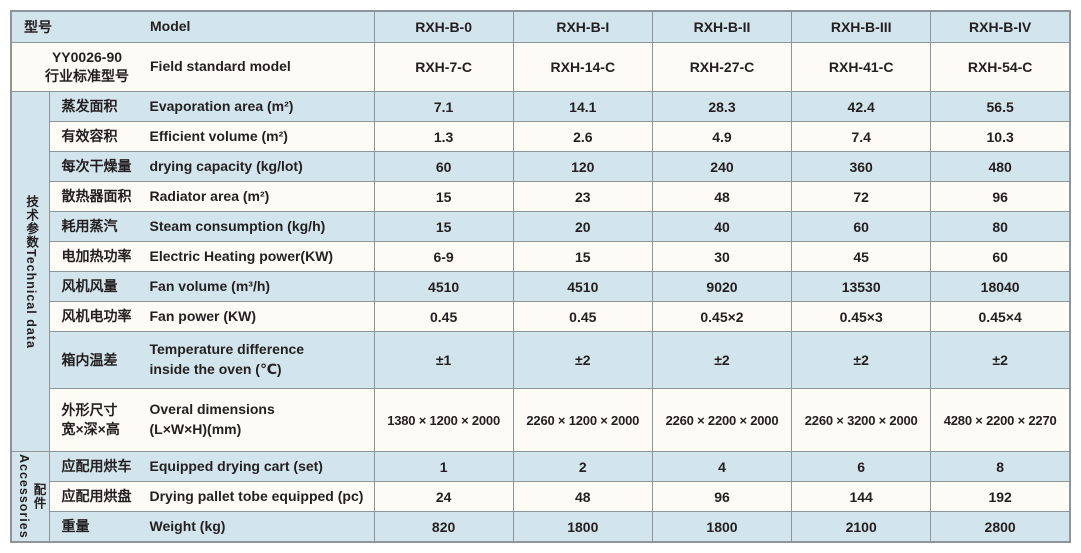 The width and height of the screenshot is (1081, 553). I want to click on value-cell: 10.3, so click(1000, 136).